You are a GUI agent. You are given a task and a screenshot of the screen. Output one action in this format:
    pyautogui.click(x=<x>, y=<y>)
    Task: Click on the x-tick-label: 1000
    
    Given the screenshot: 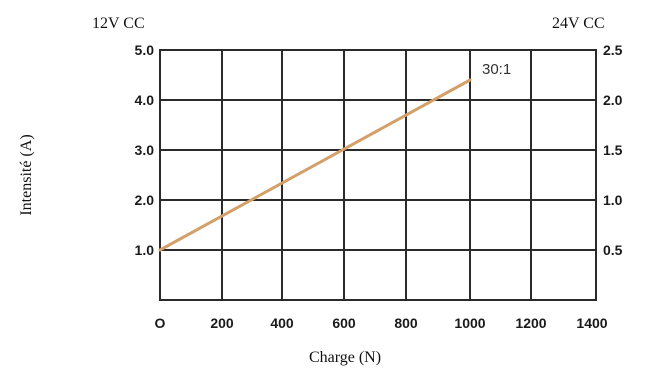 What is the action you would take?
    pyautogui.click(x=469, y=323)
    